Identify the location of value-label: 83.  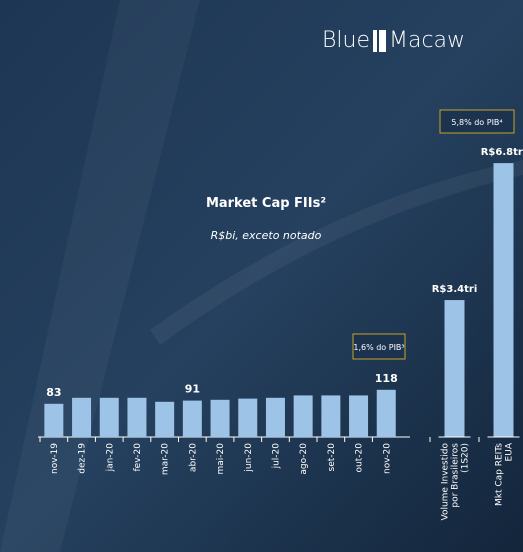
(53, 392).